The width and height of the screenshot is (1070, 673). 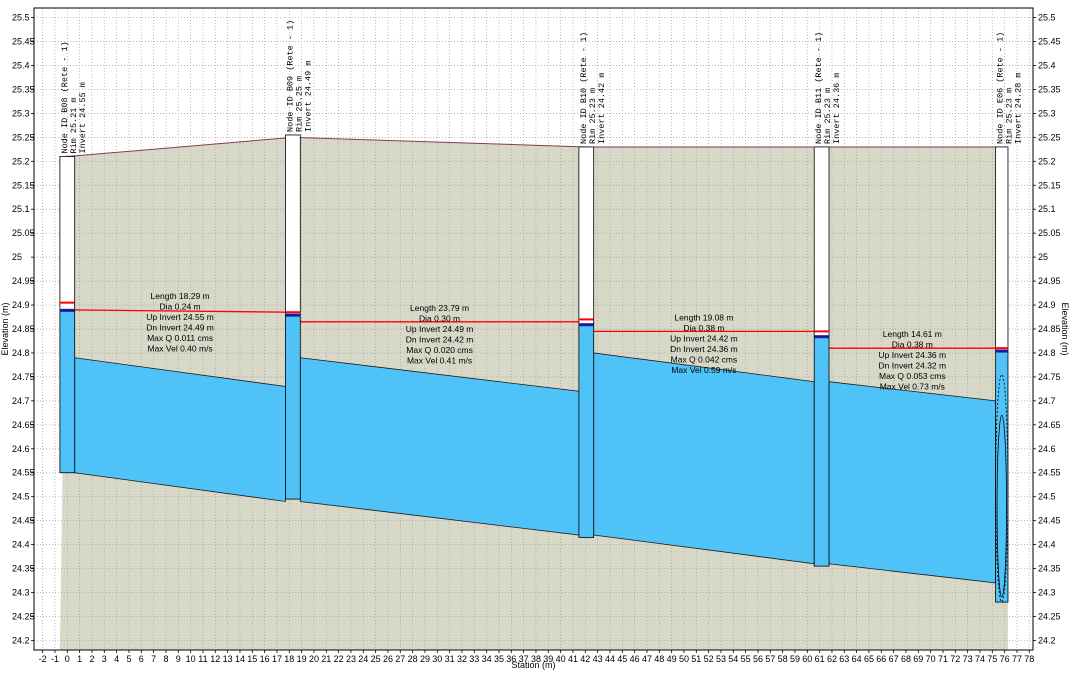 I want to click on x-tick-label: 50, so click(x=684, y=659).